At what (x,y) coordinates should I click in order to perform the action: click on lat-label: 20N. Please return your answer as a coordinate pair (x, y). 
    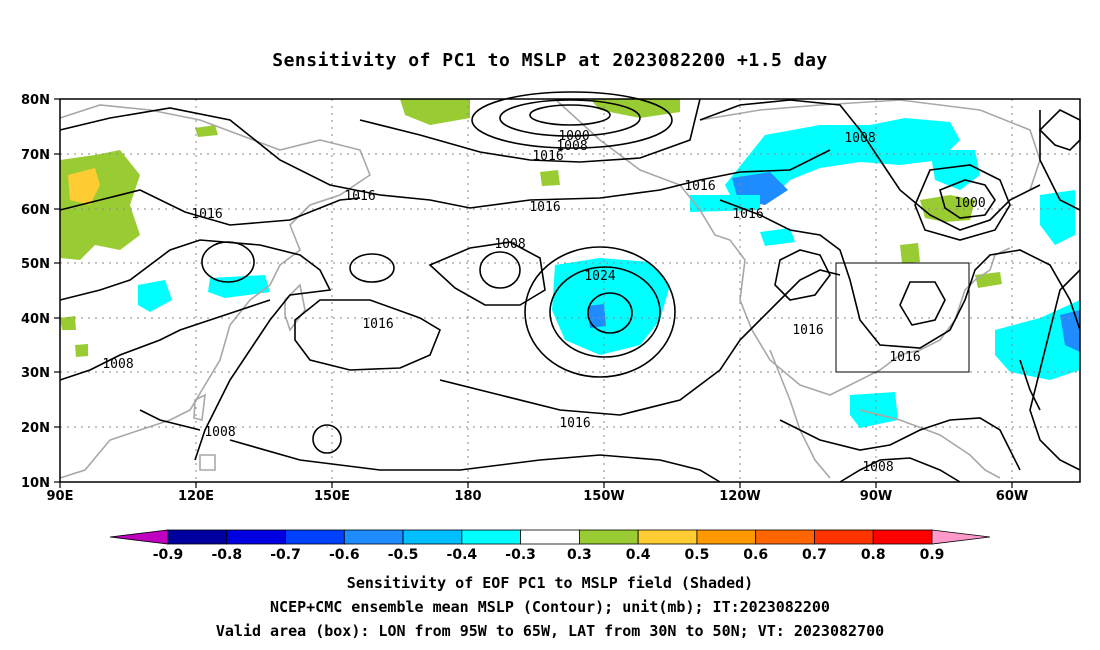
    Looking at the image, I should click on (35, 428).